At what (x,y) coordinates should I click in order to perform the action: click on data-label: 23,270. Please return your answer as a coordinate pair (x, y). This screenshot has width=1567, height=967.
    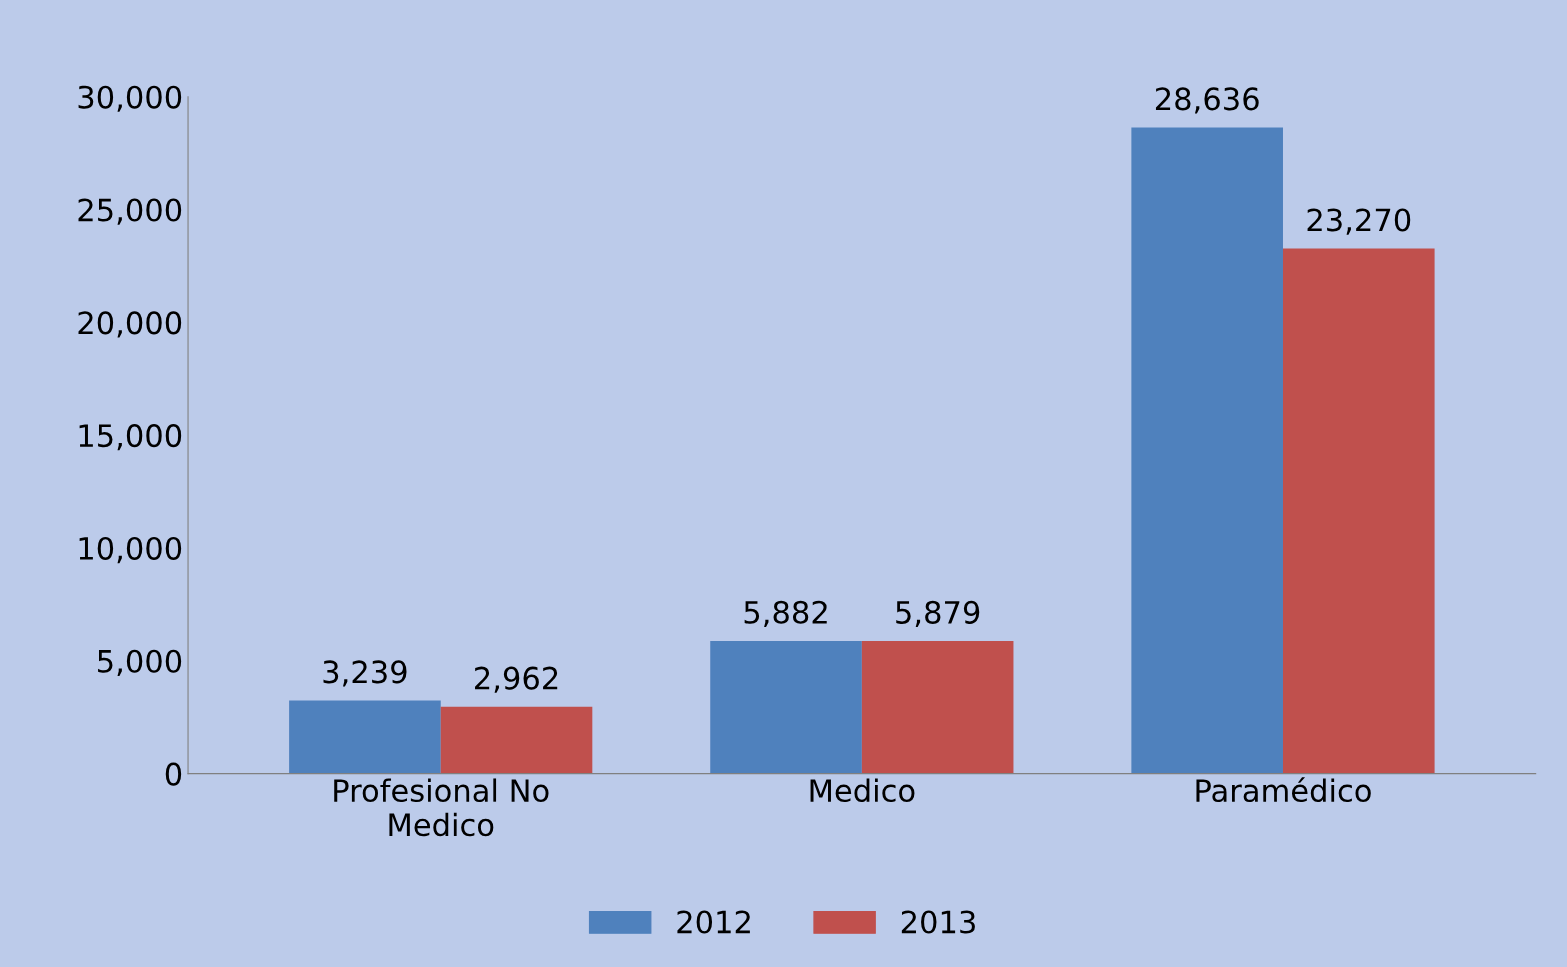
    Looking at the image, I should click on (1359, 221).